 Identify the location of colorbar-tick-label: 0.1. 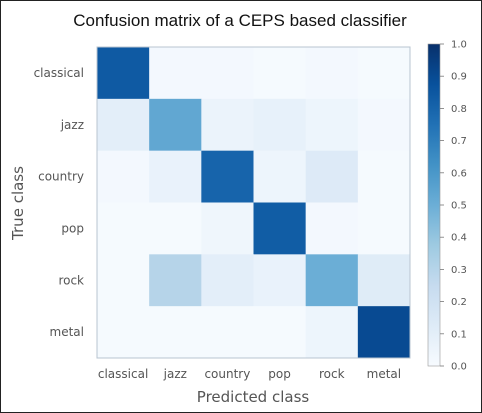
(459, 334).